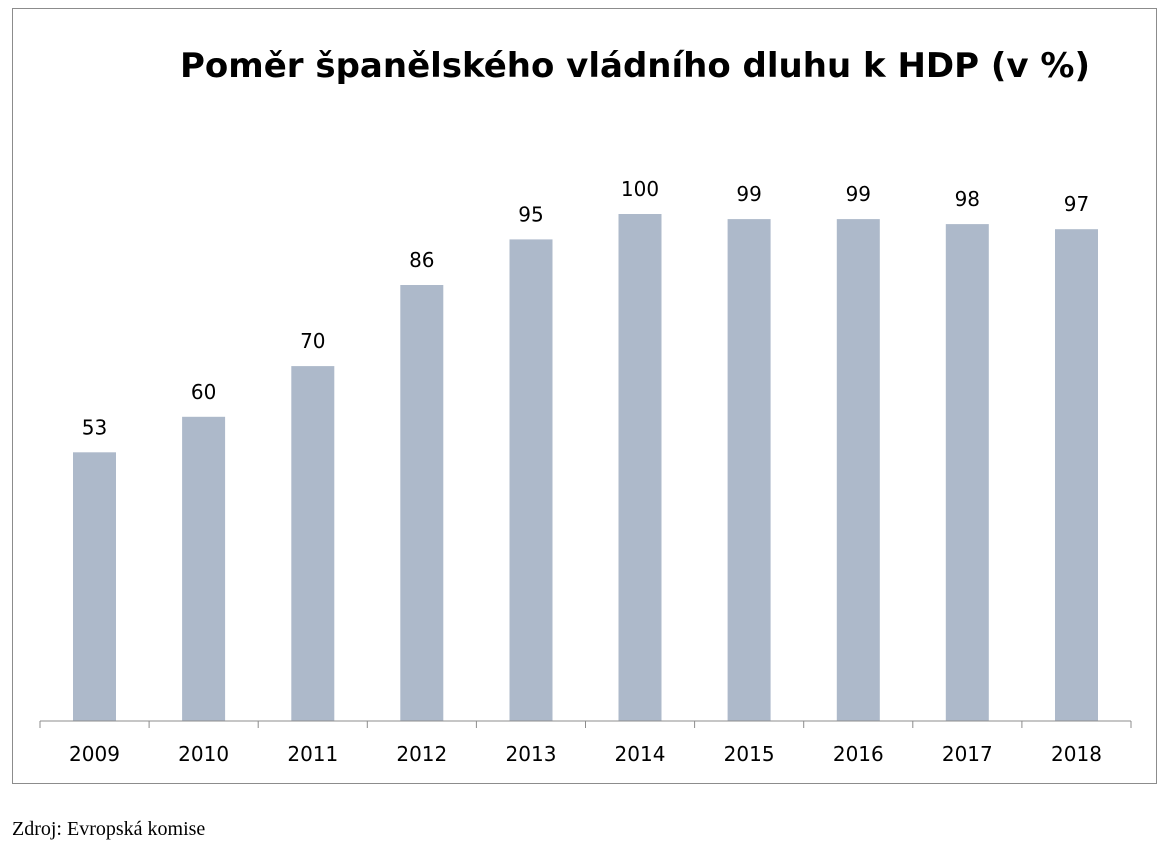  What do you see at coordinates (748, 194) in the screenshot?
I see `data-label-2015: 99` at bounding box center [748, 194].